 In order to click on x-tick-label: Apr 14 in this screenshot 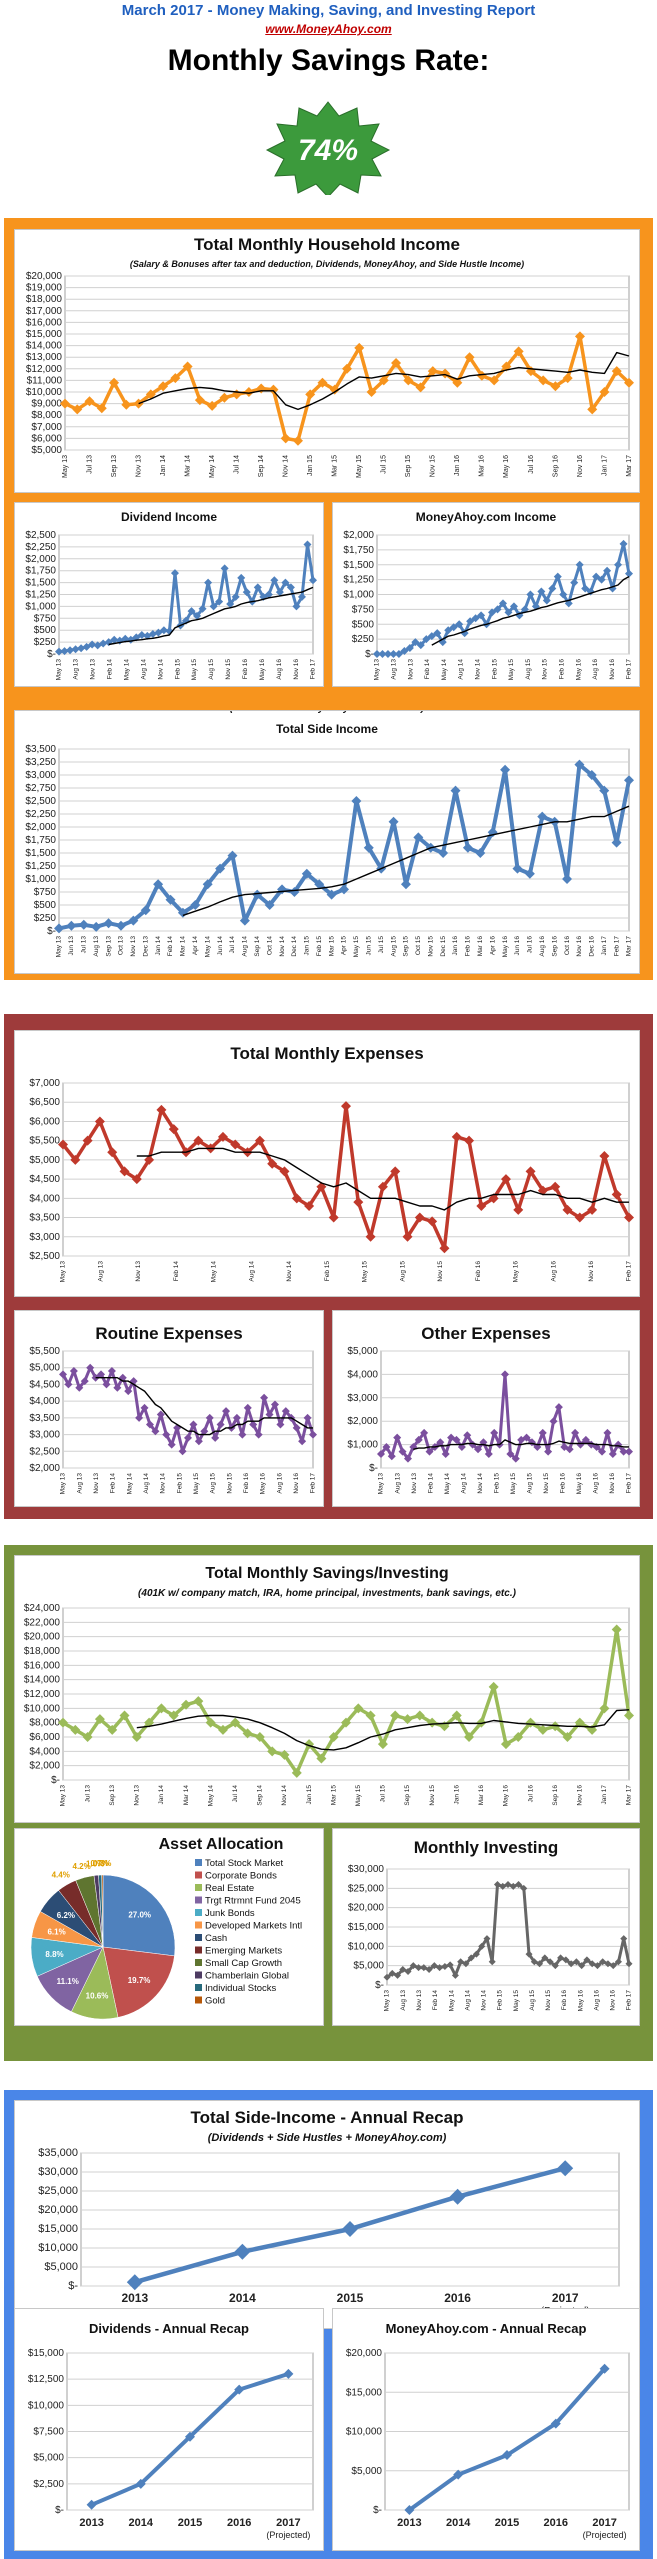, I will do `click(195, 946)`.